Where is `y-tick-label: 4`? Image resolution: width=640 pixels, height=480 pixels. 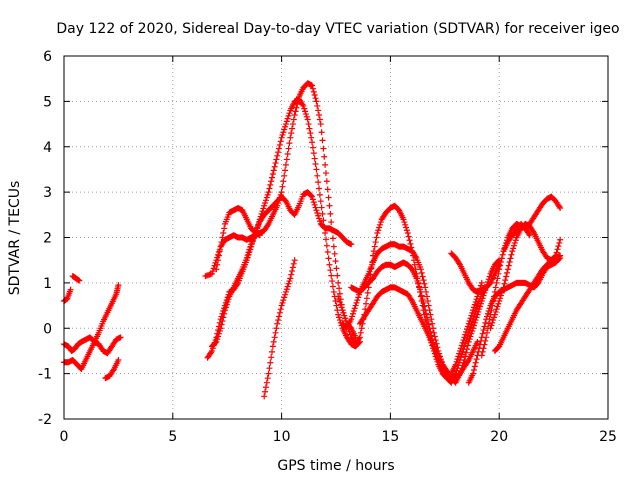 y-tick-label: 4 is located at coordinates (47, 148).